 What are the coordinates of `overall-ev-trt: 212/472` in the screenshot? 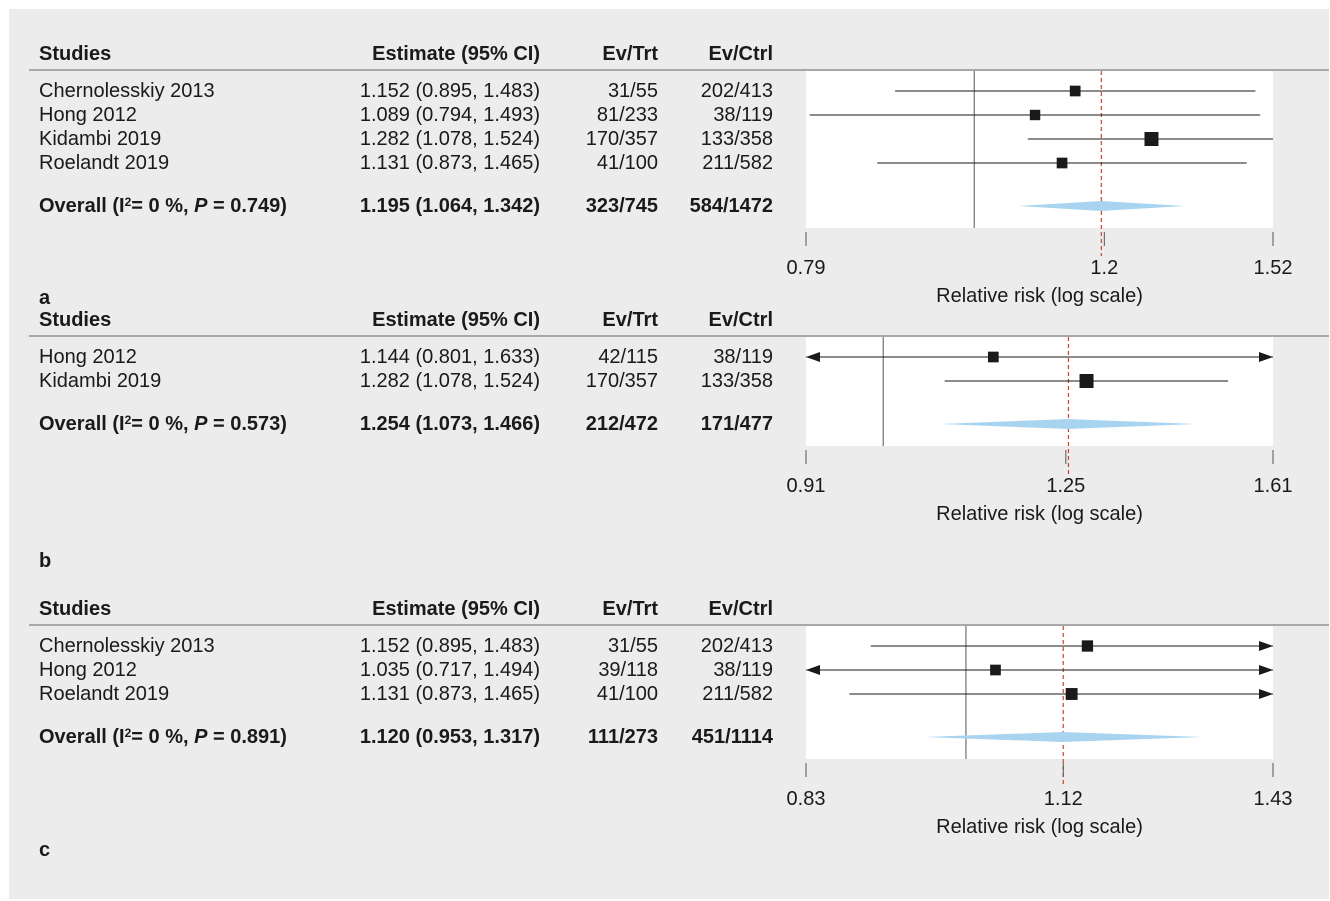 It's located at (621, 424).